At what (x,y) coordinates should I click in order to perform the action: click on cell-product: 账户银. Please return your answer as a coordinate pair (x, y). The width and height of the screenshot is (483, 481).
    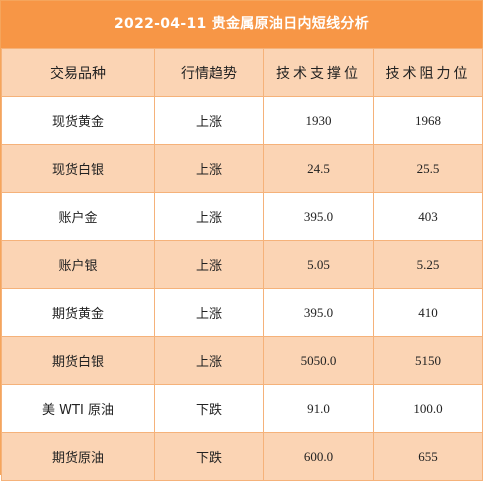
    Looking at the image, I should click on (78, 264).